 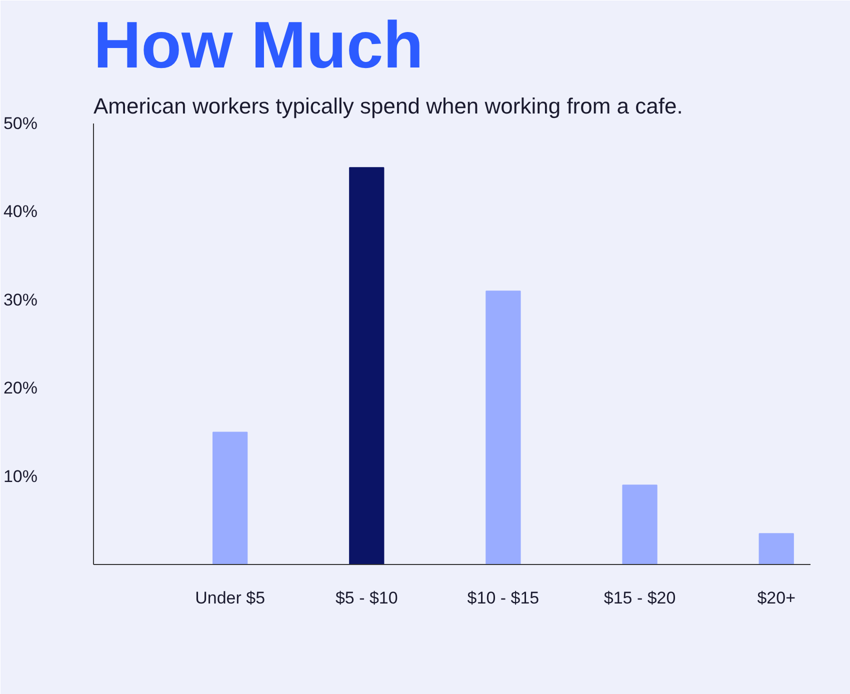 What do you see at coordinates (230, 598) in the screenshot?
I see `x-tick-label: Under $5` at bounding box center [230, 598].